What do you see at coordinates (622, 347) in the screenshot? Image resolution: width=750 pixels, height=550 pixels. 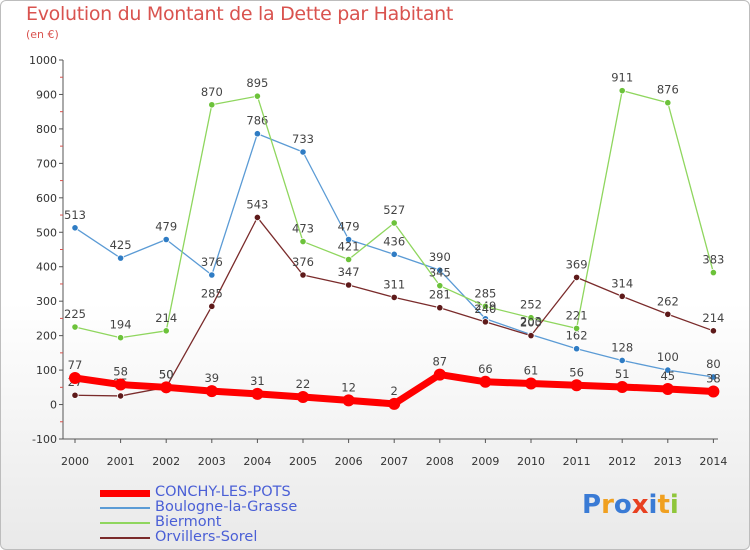 I see `data-label-boulogne-la-grasse: 128` at bounding box center [622, 347].